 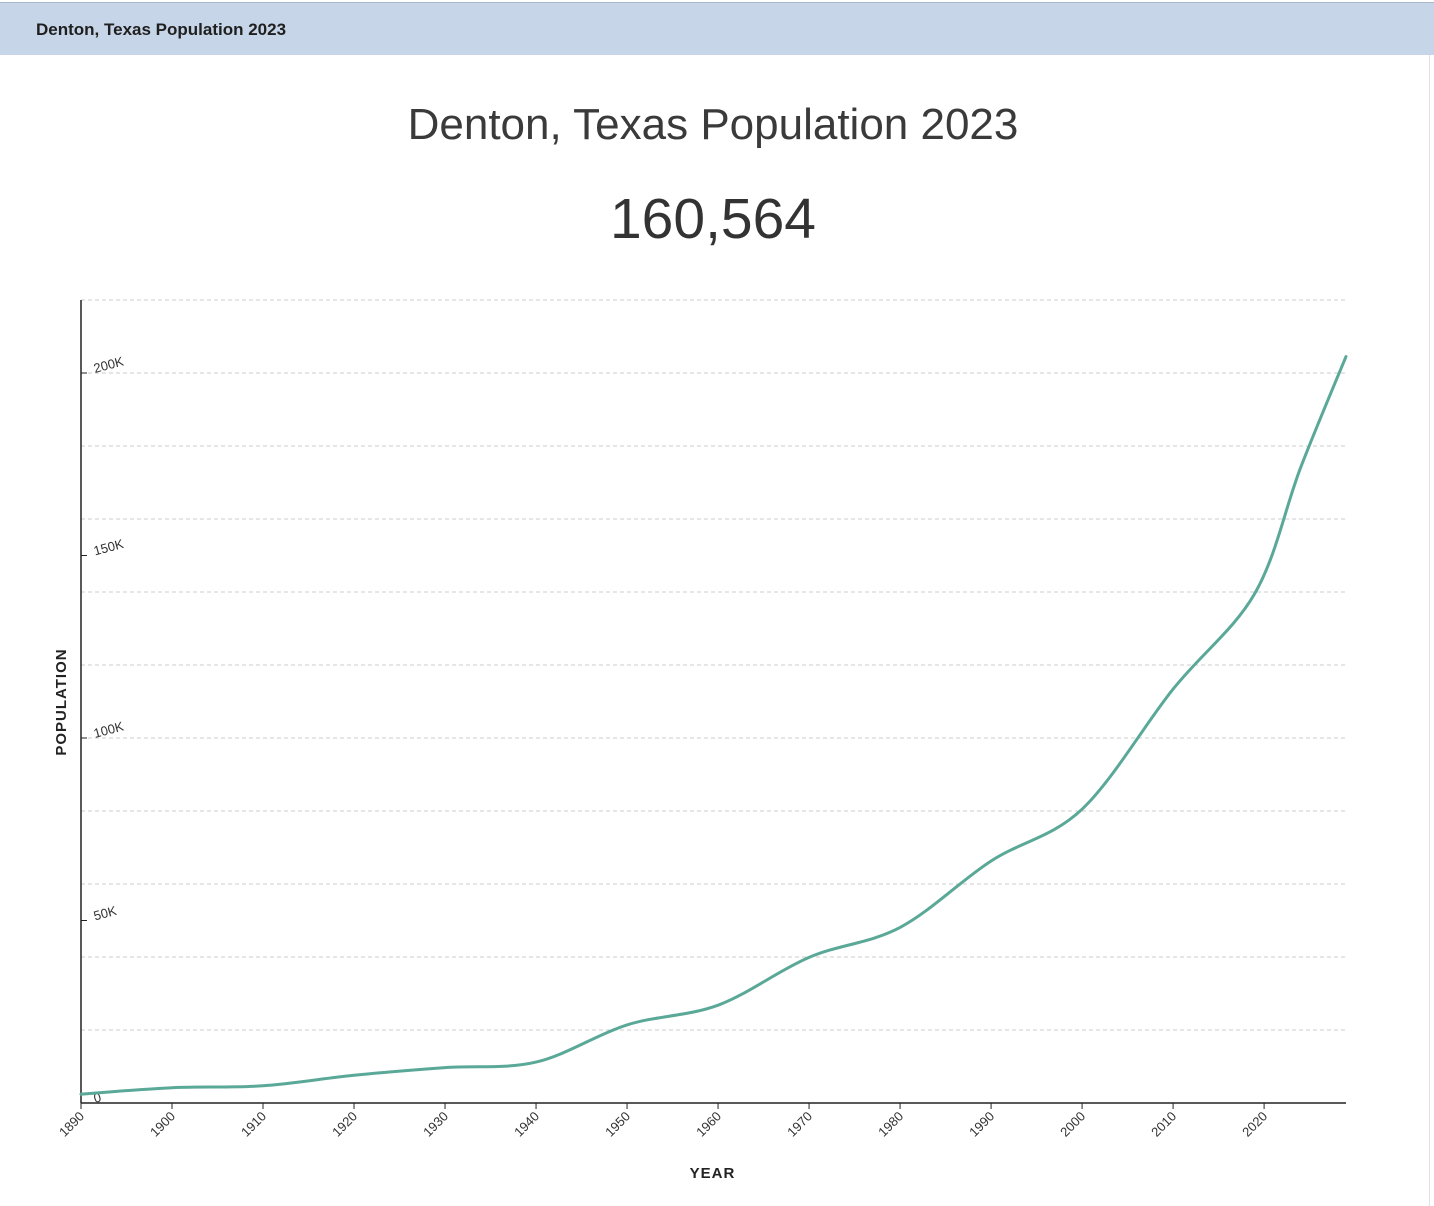 What do you see at coordinates (890, 1124) in the screenshot?
I see `x-tick-label: 1980` at bounding box center [890, 1124].